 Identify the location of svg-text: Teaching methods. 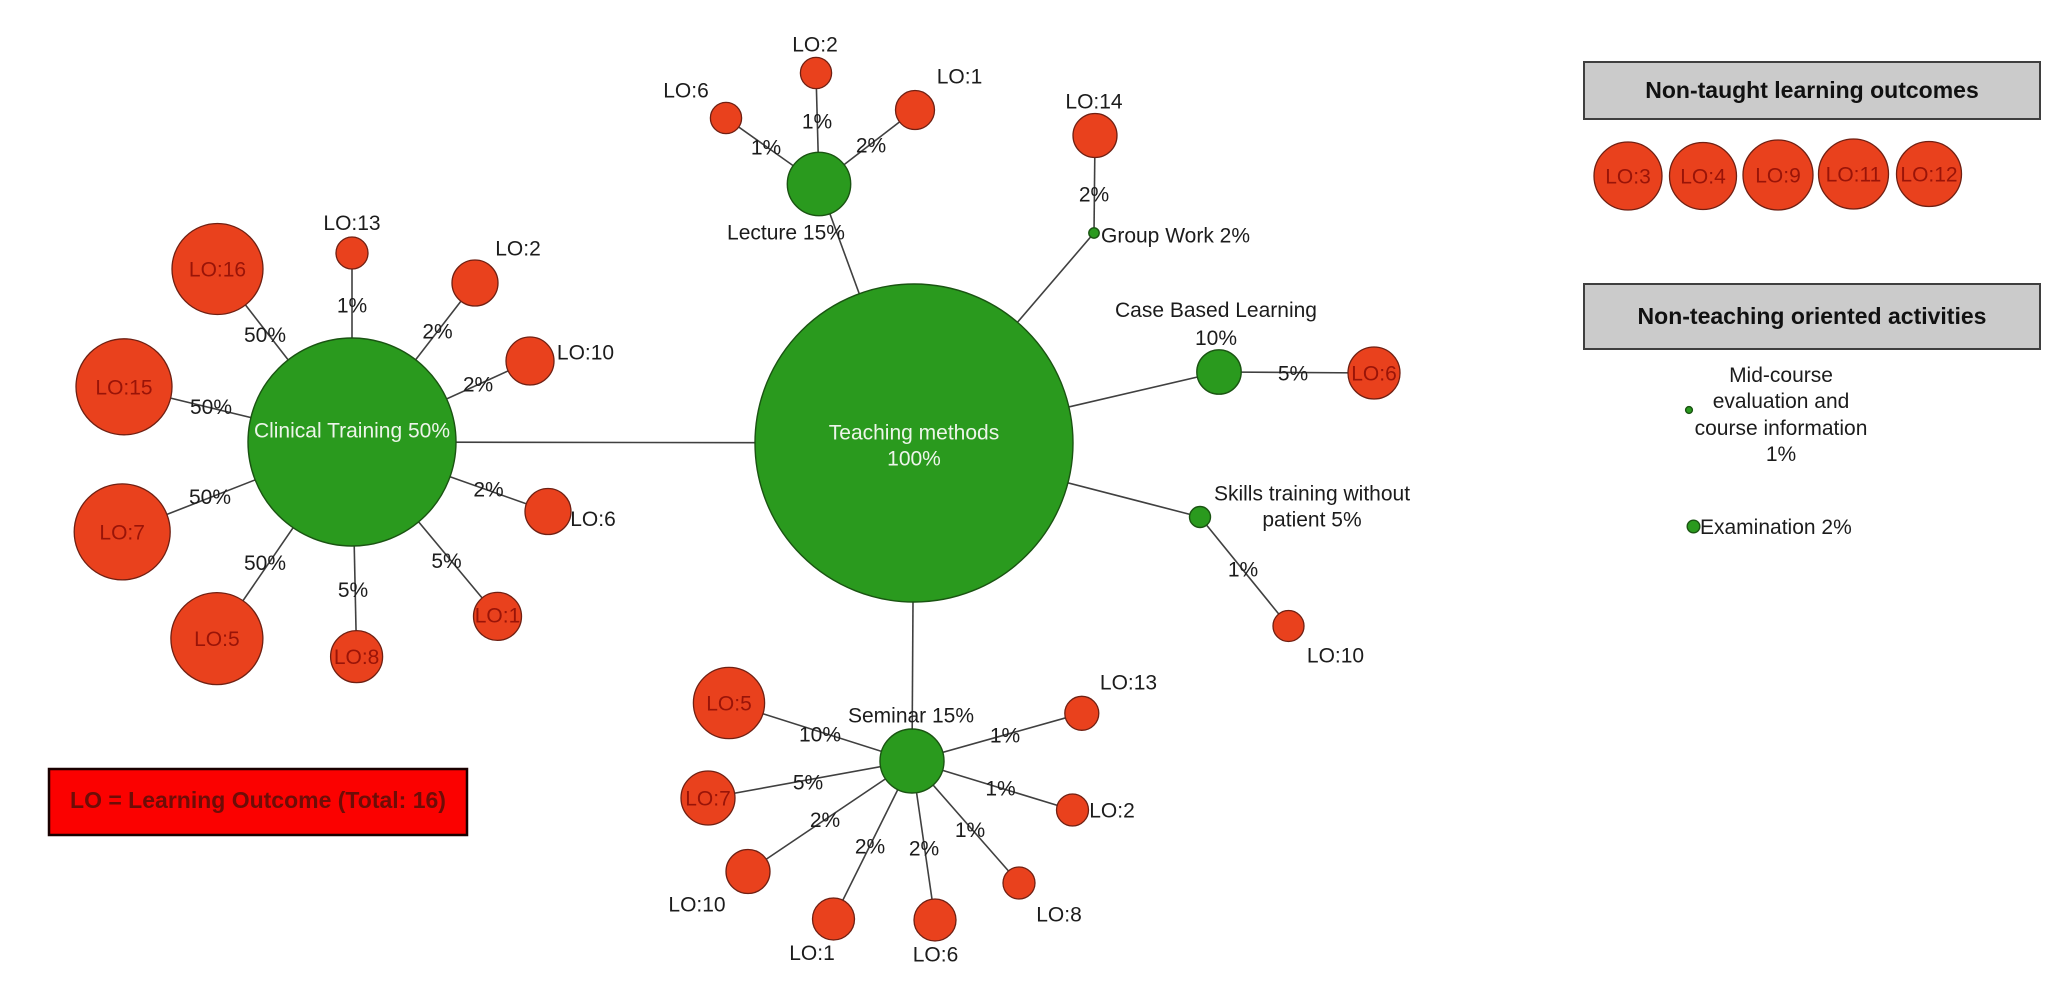
(914, 433).